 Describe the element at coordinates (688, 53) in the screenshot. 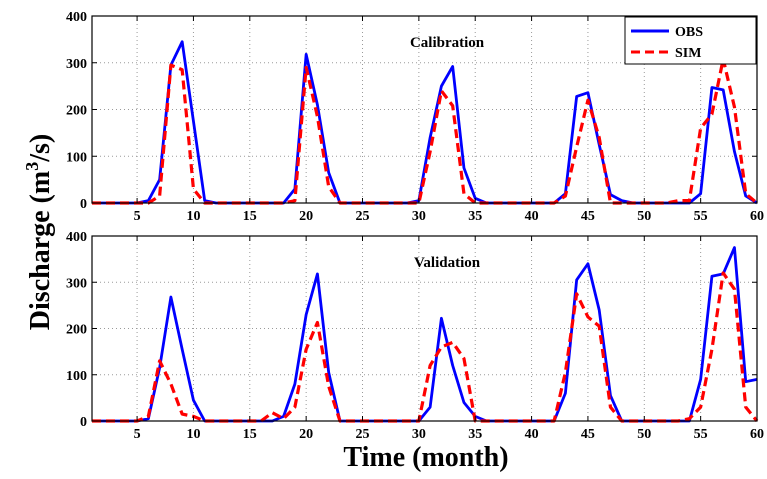

I see `legend-label-sim: SIM` at that location.